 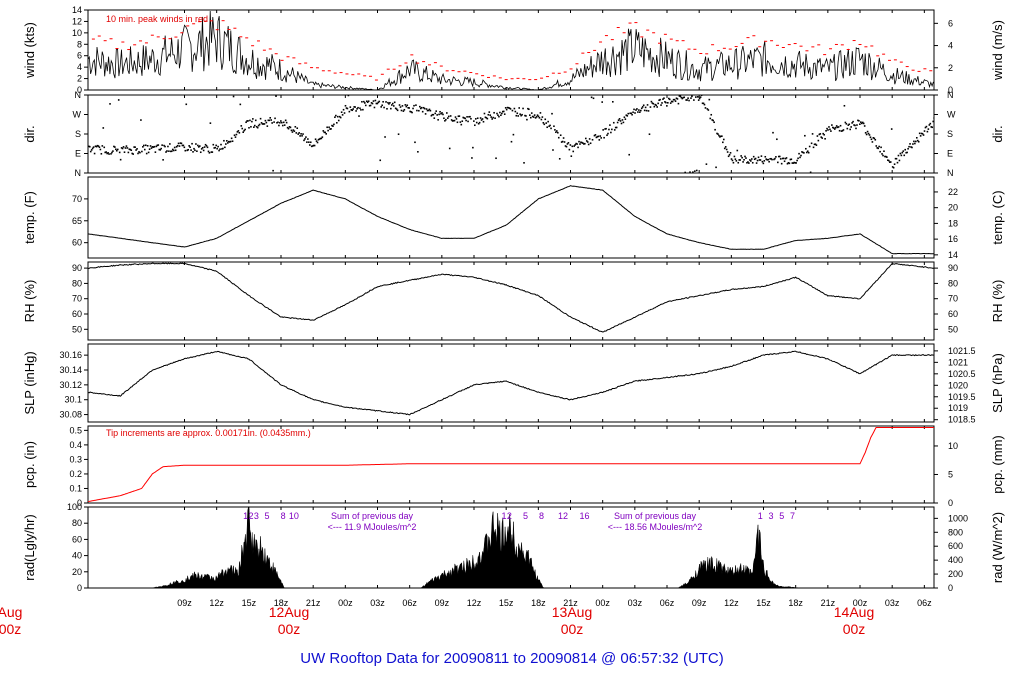 I want to click on y-tick-label-right: 50, so click(x=953, y=329).